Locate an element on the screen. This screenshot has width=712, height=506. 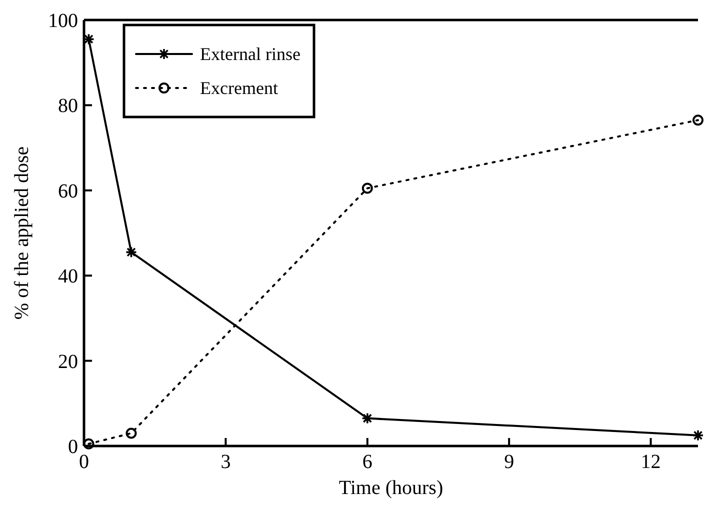
legend-label: External rinse is located at coordinates (250, 54).